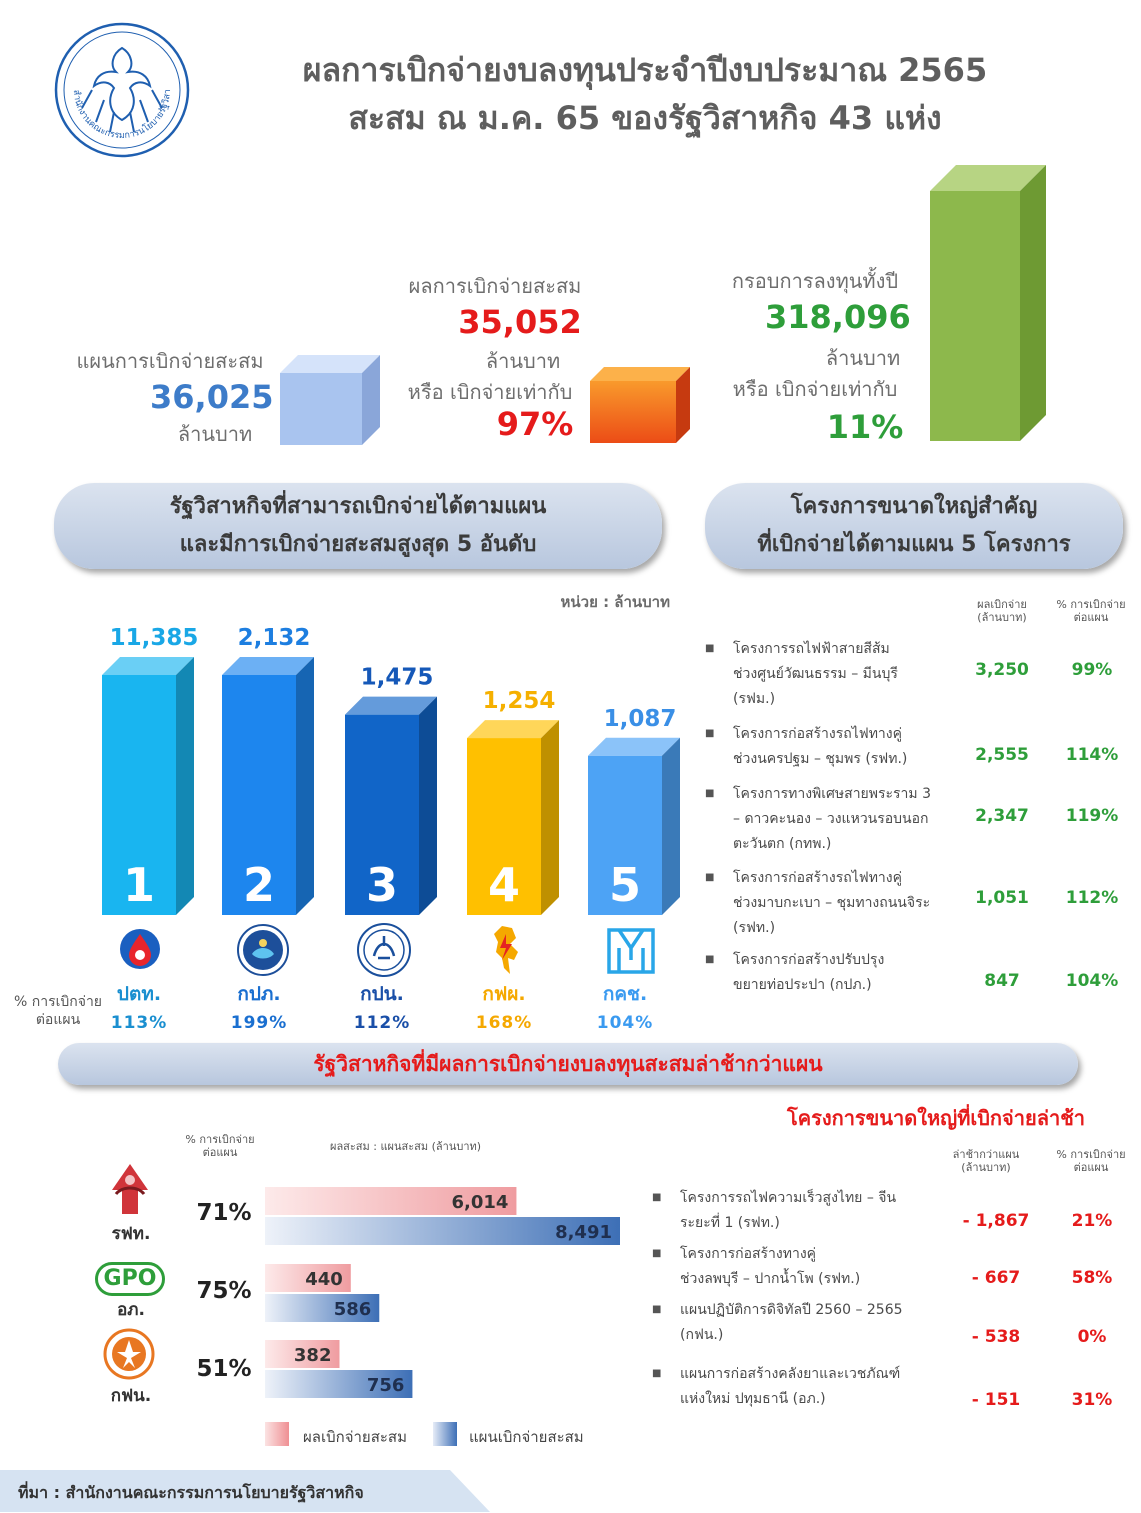  What do you see at coordinates (914, 544) in the screenshot?
I see `major-projects-heading-line2: ที่เบิกจ่ายได้ตามแผน 5 โครงการ` at bounding box center [914, 544].